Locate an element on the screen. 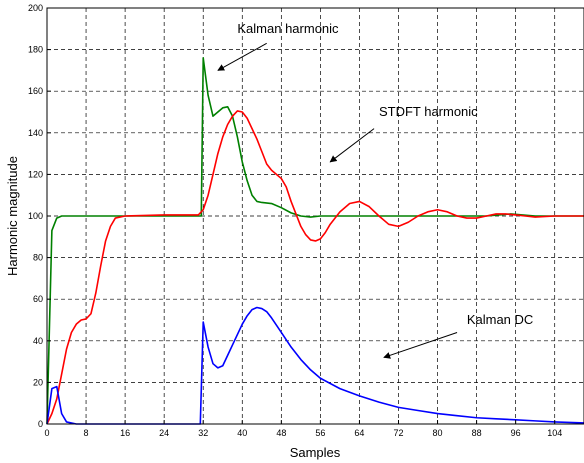 This screenshot has width=584, height=463. x-tick-label: 48 is located at coordinates (281, 433).